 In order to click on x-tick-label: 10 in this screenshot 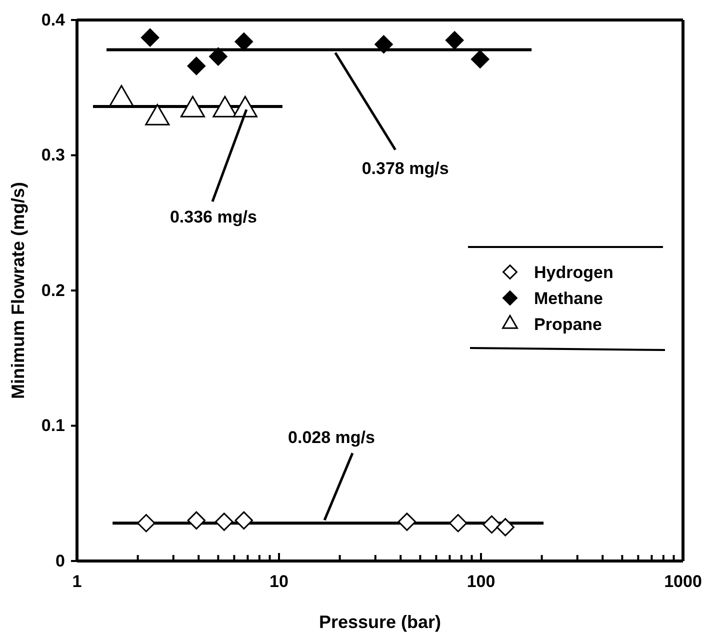, I will do `click(279, 582)`.